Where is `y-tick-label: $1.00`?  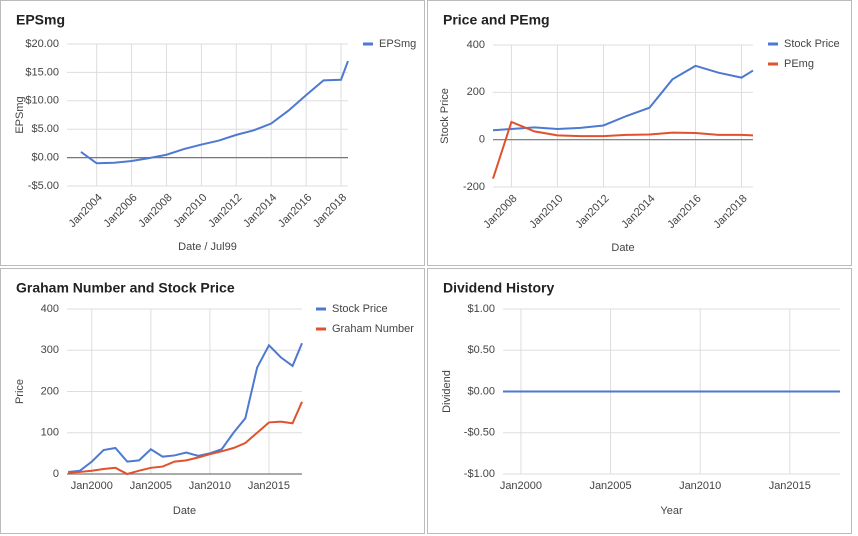 y-tick-label: $1.00 is located at coordinates (481, 309).